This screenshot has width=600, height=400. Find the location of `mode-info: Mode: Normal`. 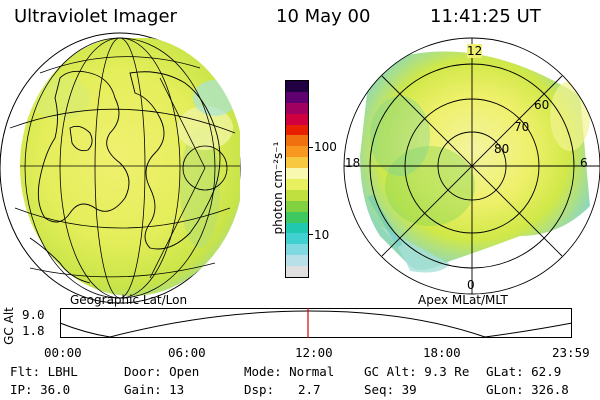

mode-info: Mode: Normal is located at coordinates (289, 371).